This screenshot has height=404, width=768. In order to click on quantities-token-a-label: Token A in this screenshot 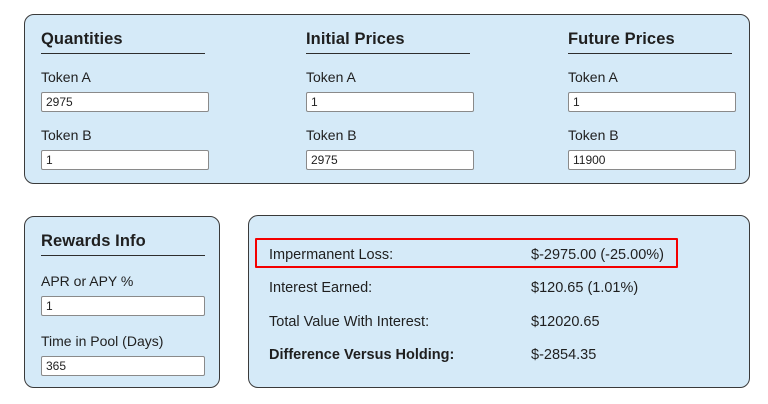, I will do `click(66, 77)`.